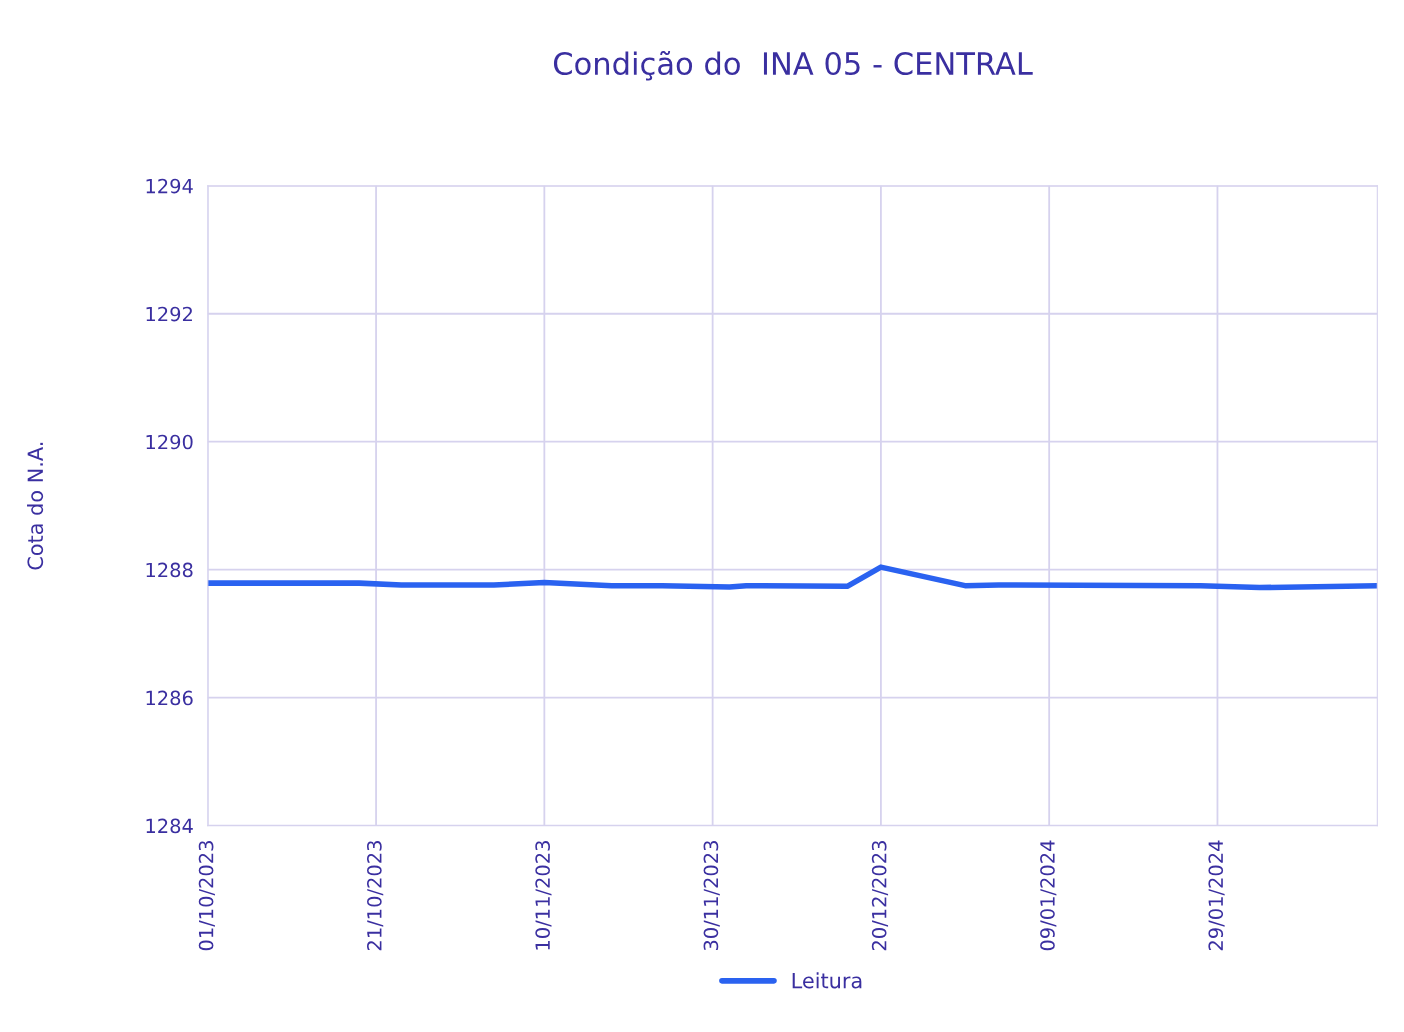 The width and height of the screenshot is (1404, 1032). I want to click on chart-title: Condição do INA 05 - CENTRAL, so click(793, 65).